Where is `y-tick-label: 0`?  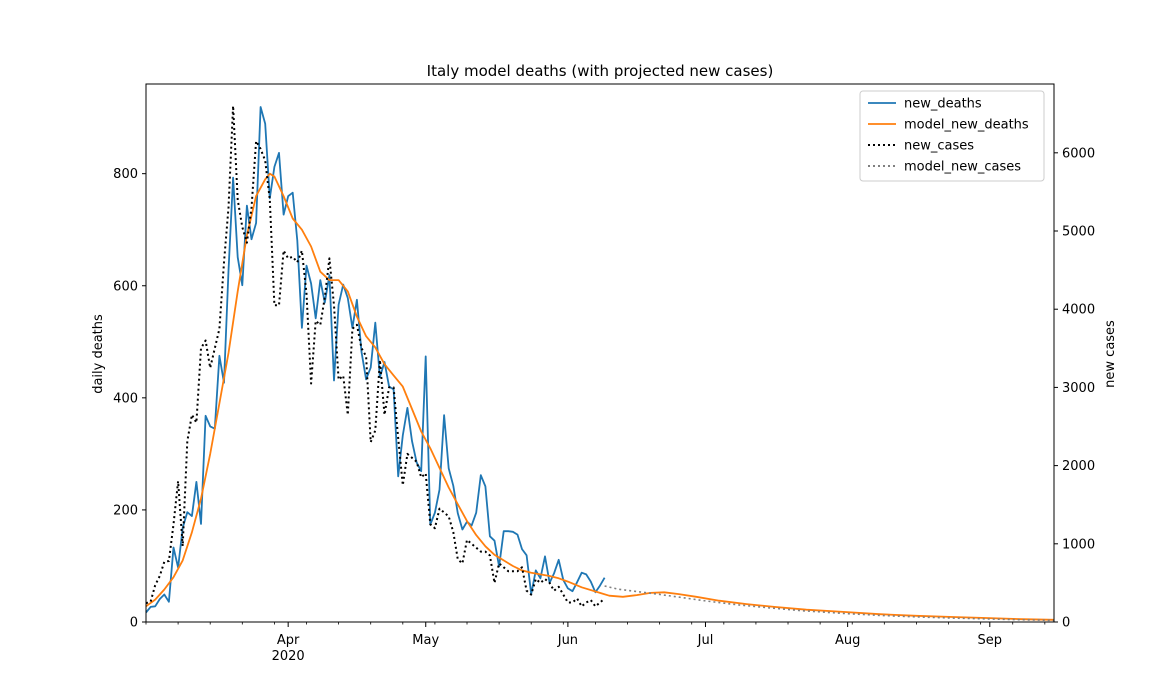
y-tick-label: 0 is located at coordinates (134, 623).